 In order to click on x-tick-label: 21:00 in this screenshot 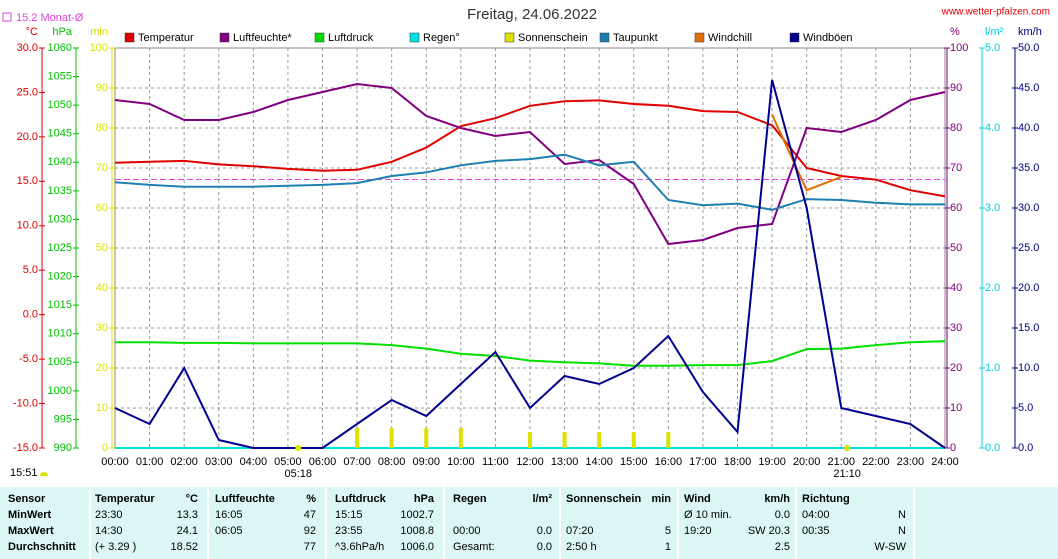, I will do `click(841, 462)`.